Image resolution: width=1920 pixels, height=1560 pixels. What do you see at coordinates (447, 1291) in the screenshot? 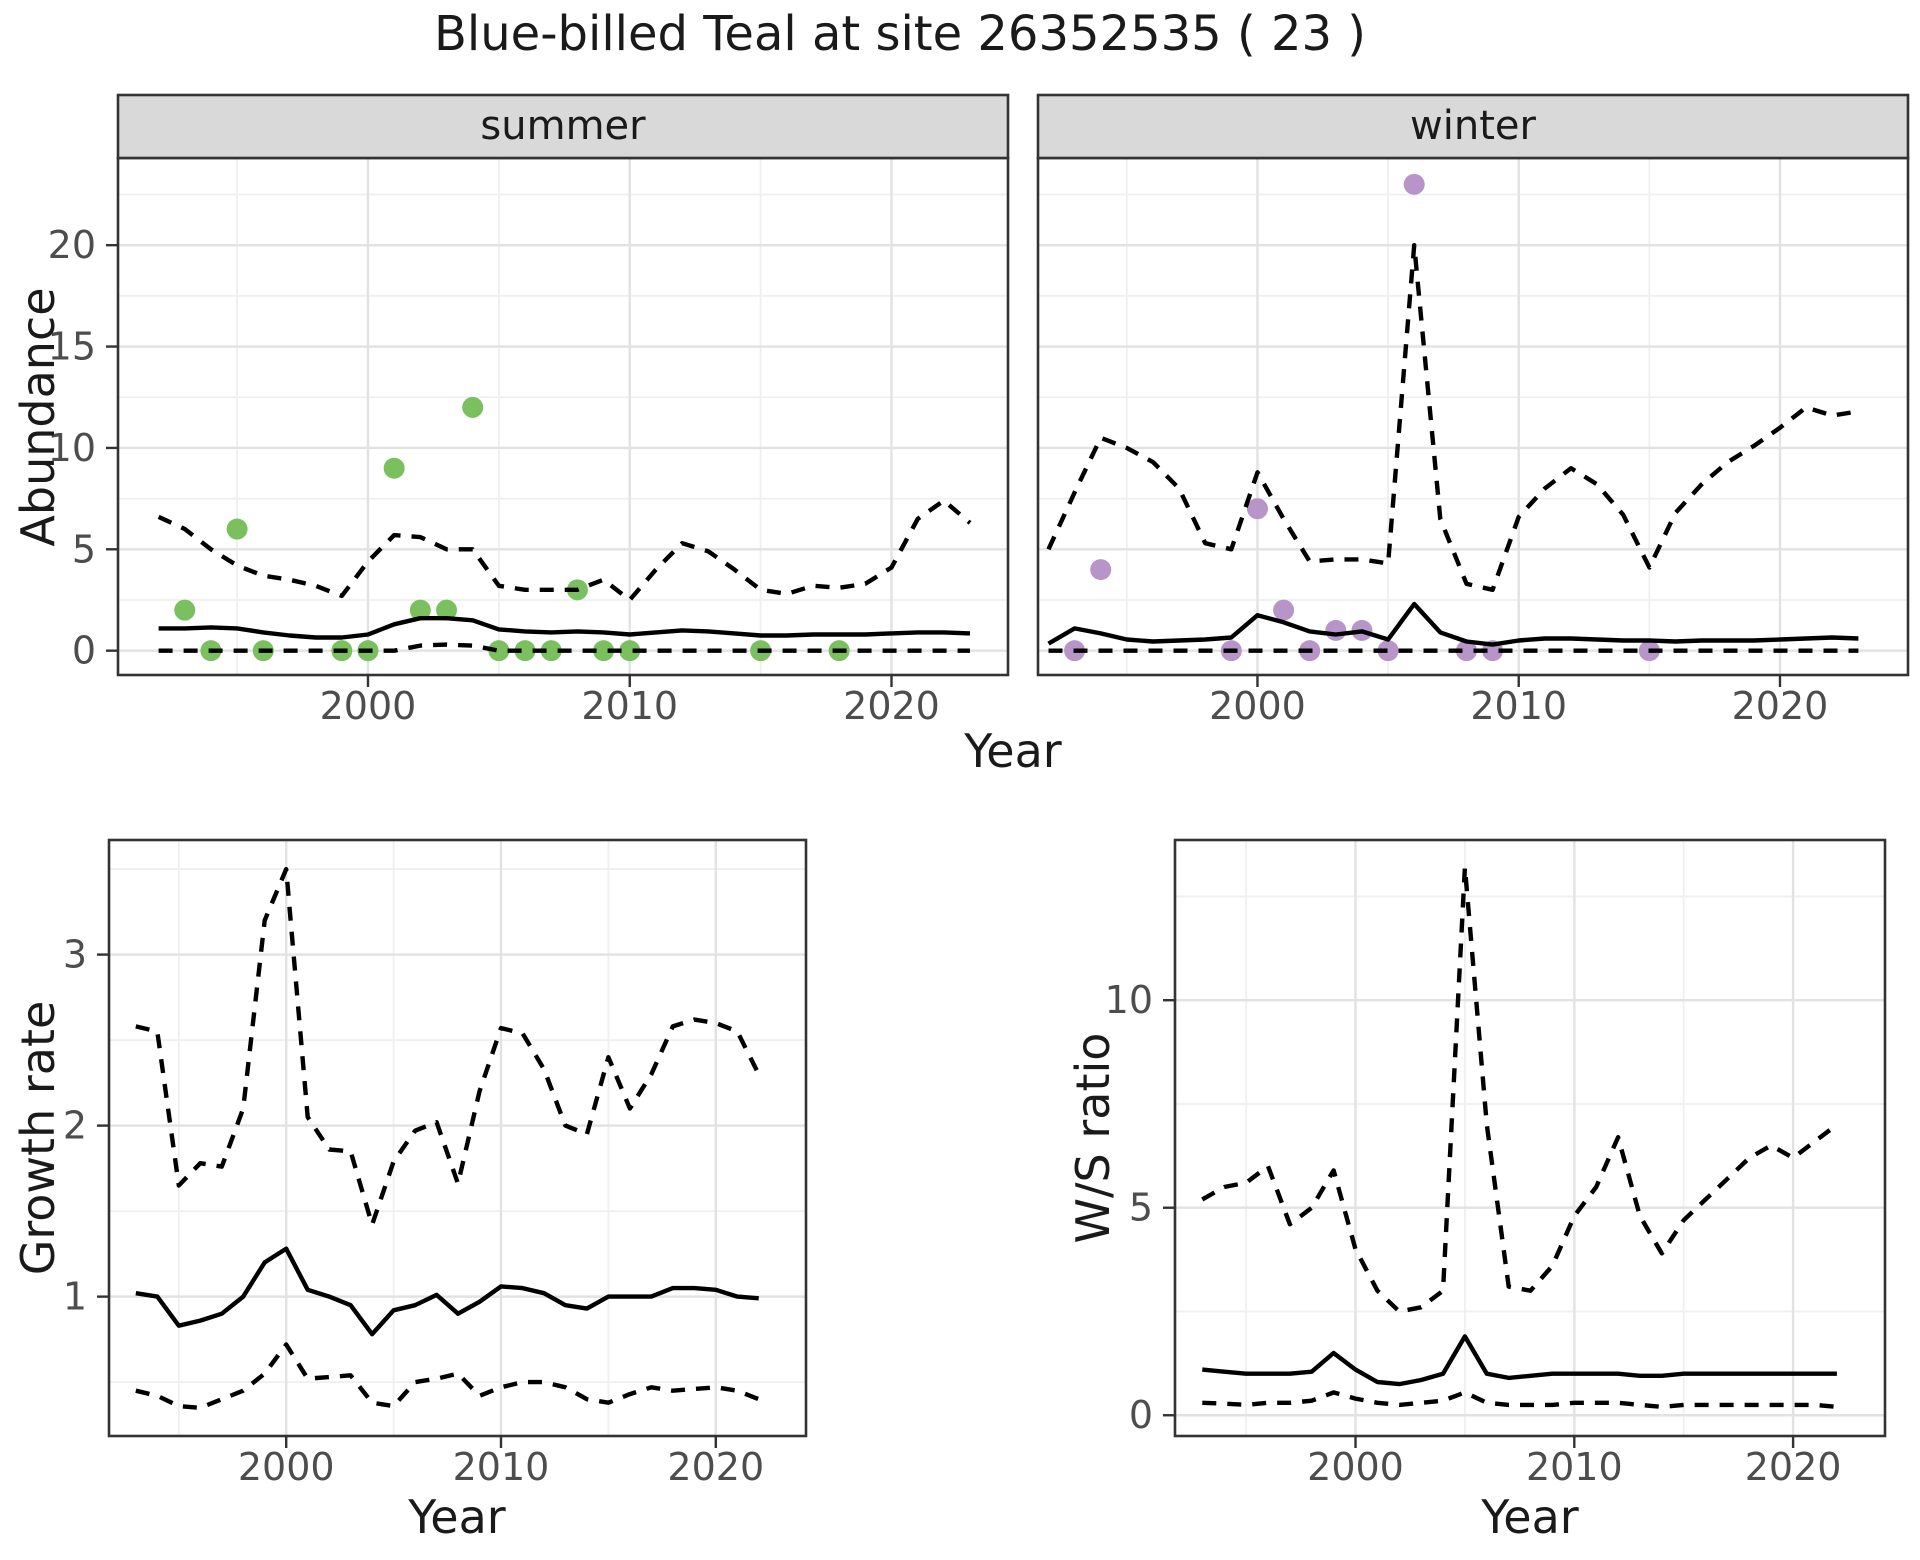
I see `growth_rate-median-line` at bounding box center [447, 1291].